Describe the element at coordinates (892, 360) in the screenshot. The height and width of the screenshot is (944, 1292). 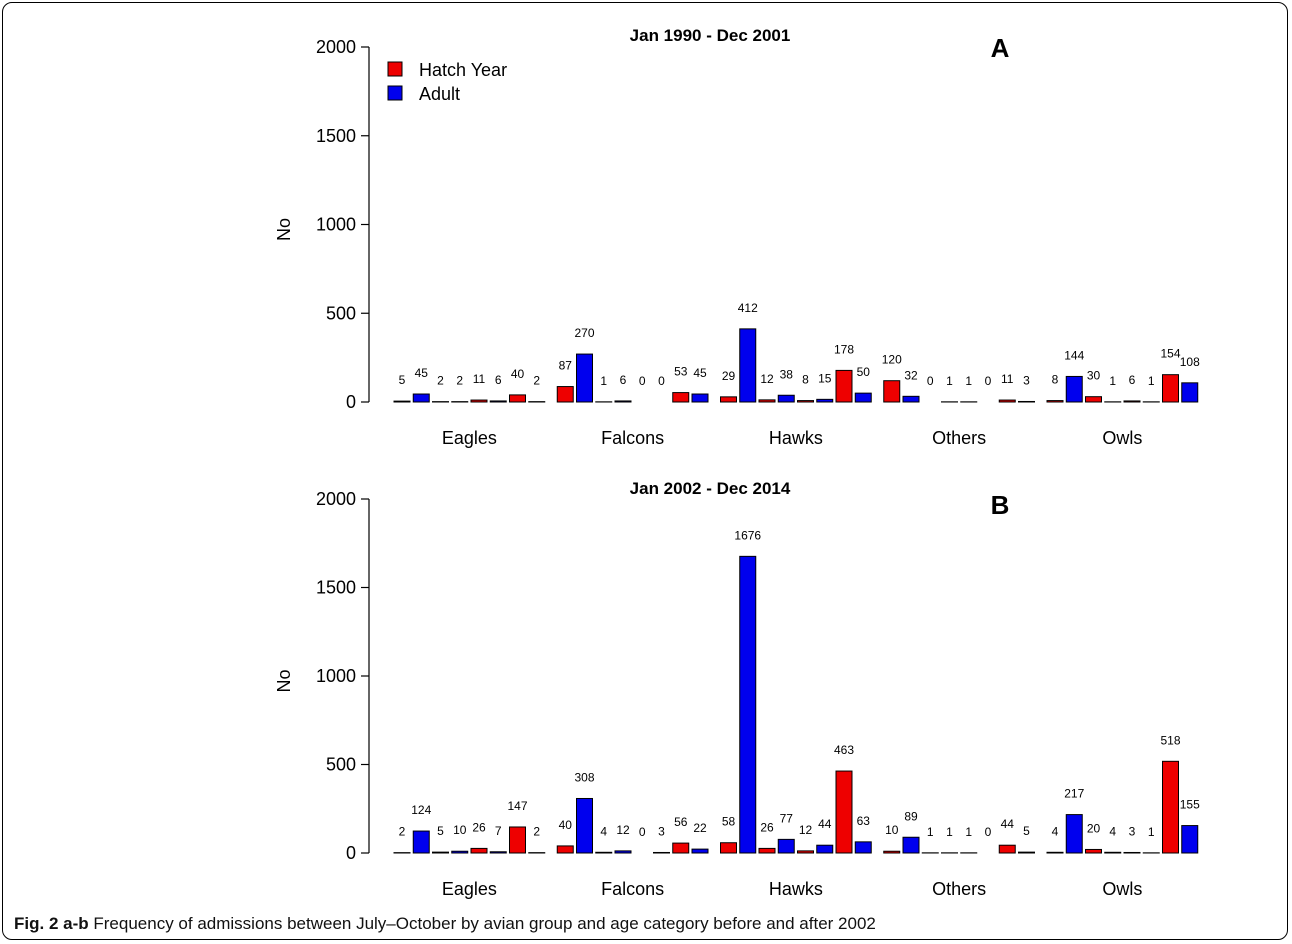
I see `bar-value-label: 120` at that location.